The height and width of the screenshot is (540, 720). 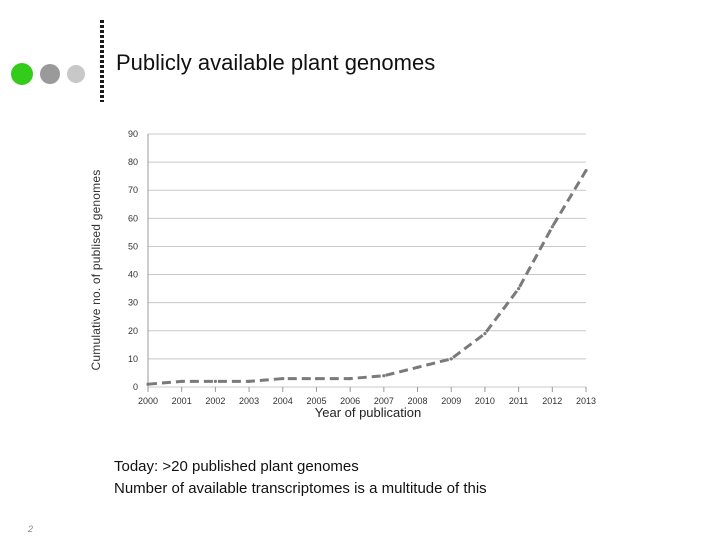 What do you see at coordinates (133, 275) in the screenshot?
I see `y-tick-label: 40` at bounding box center [133, 275].